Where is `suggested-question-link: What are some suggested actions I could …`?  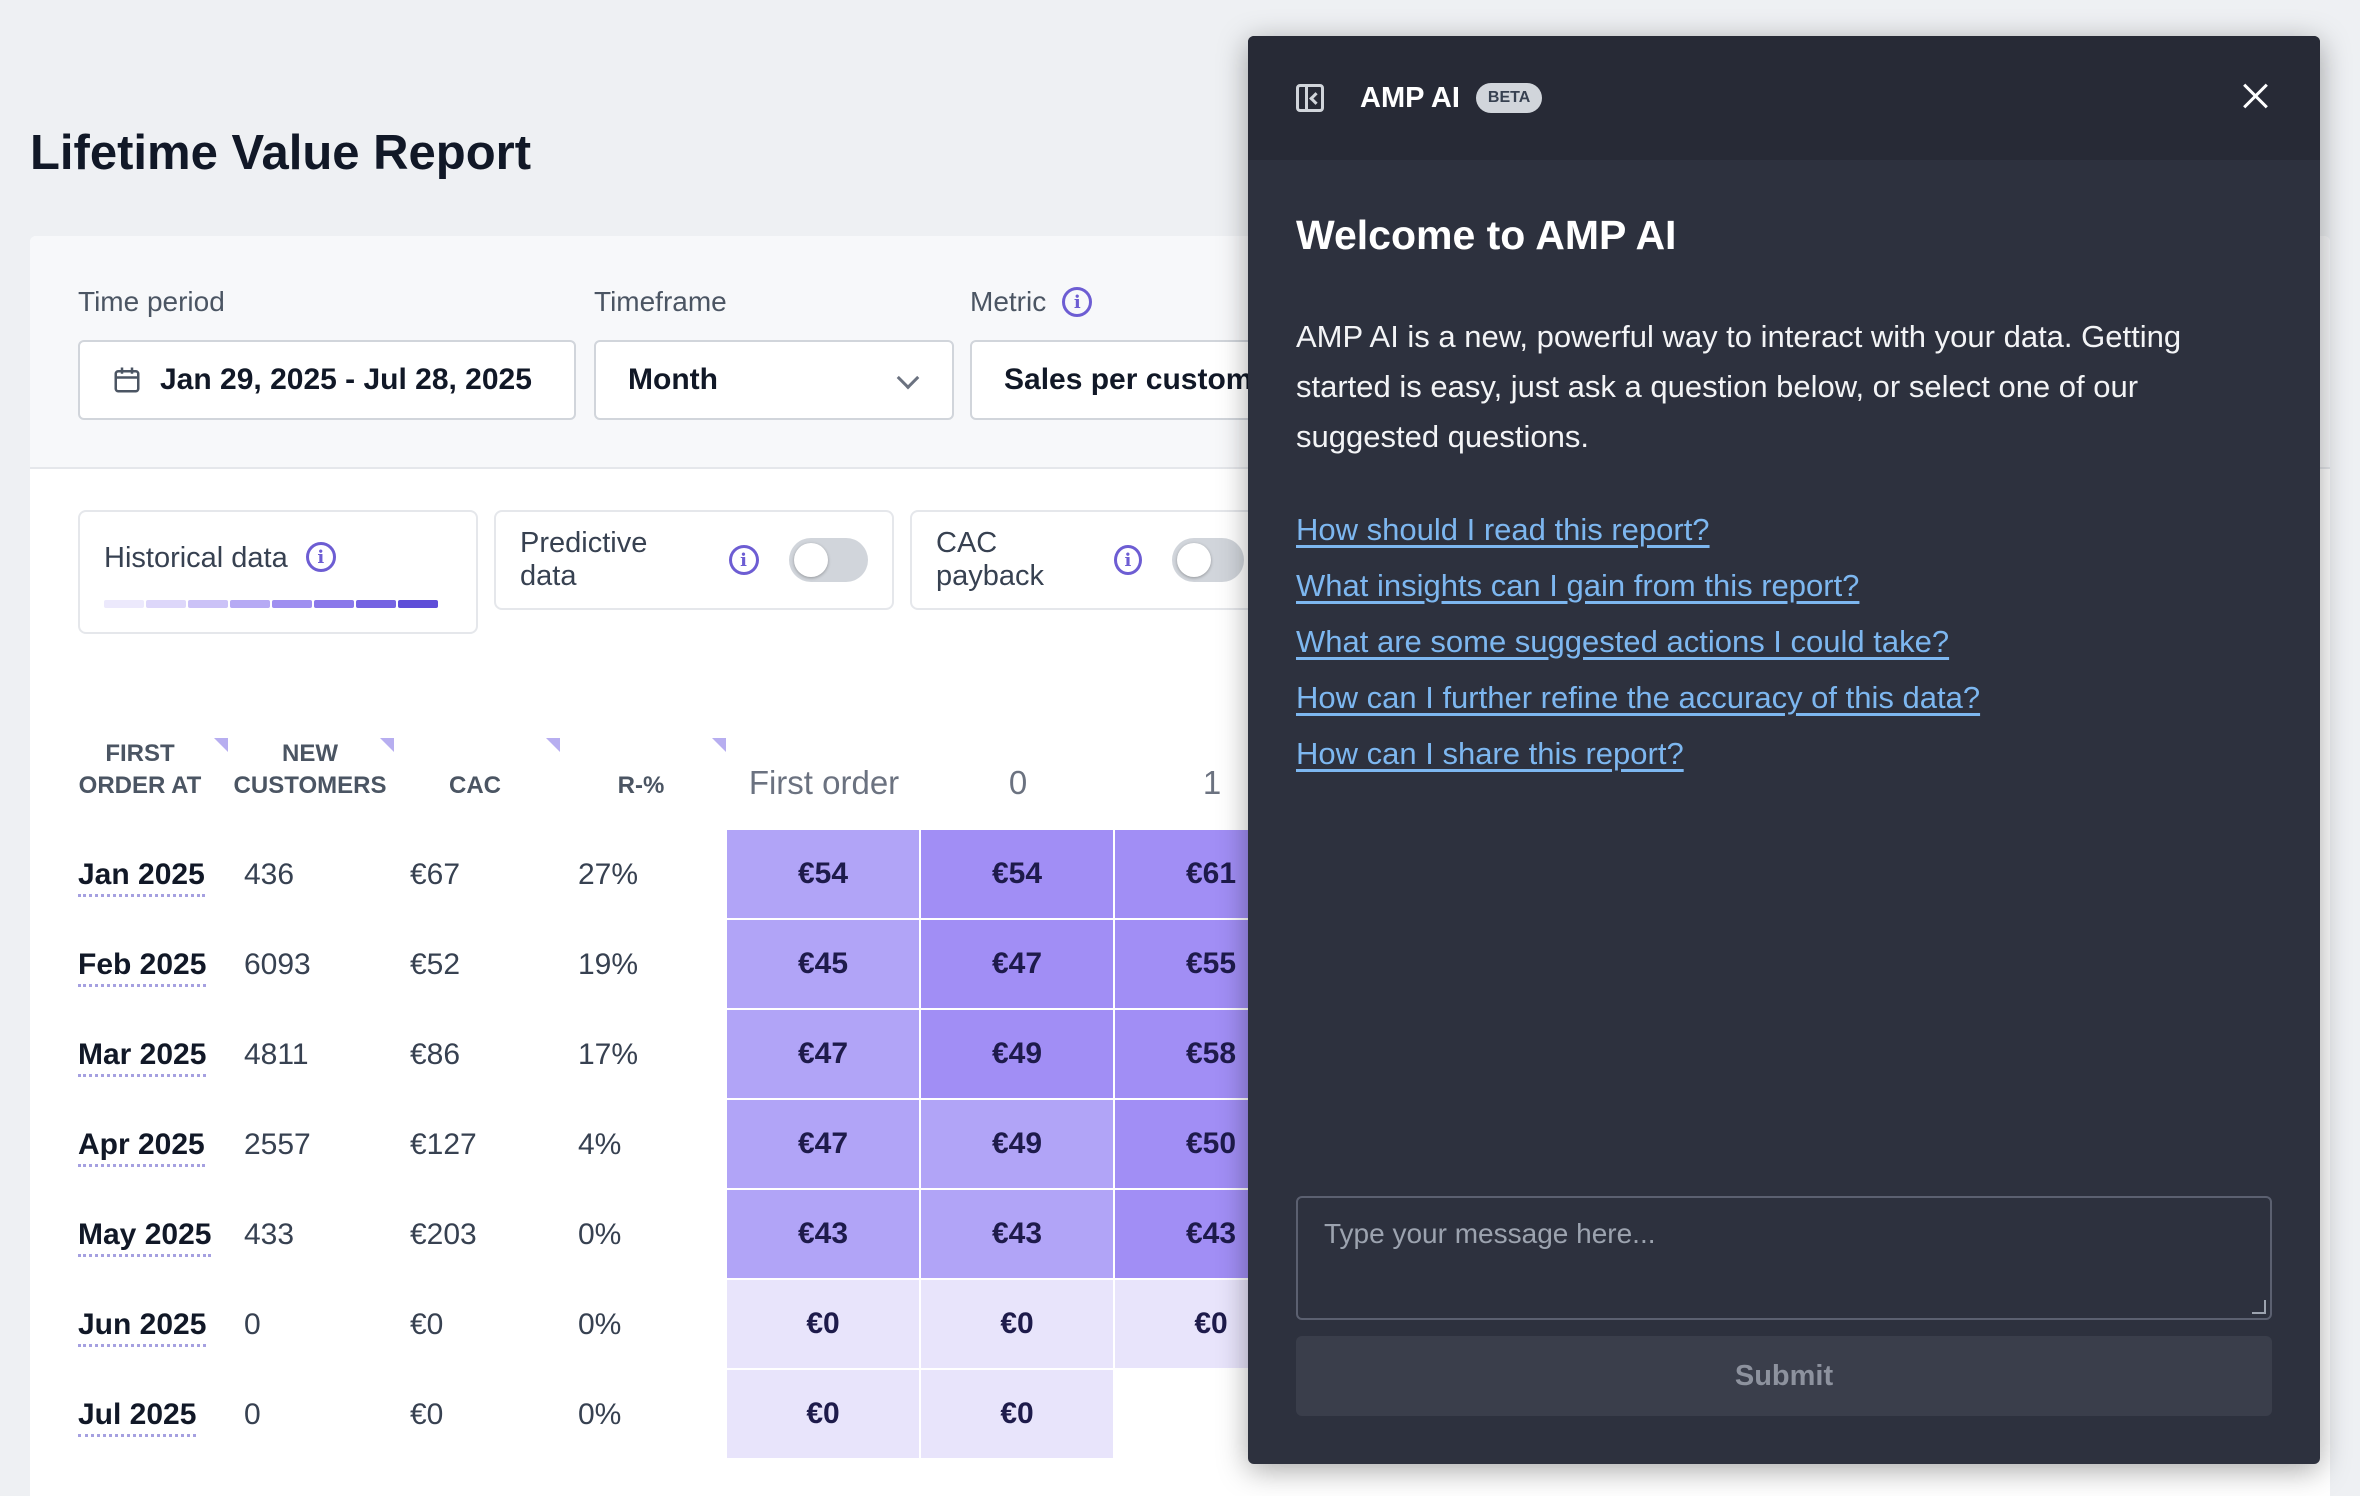
suggested-question-link: What are some suggested actions I could … is located at coordinates (1623, 641).